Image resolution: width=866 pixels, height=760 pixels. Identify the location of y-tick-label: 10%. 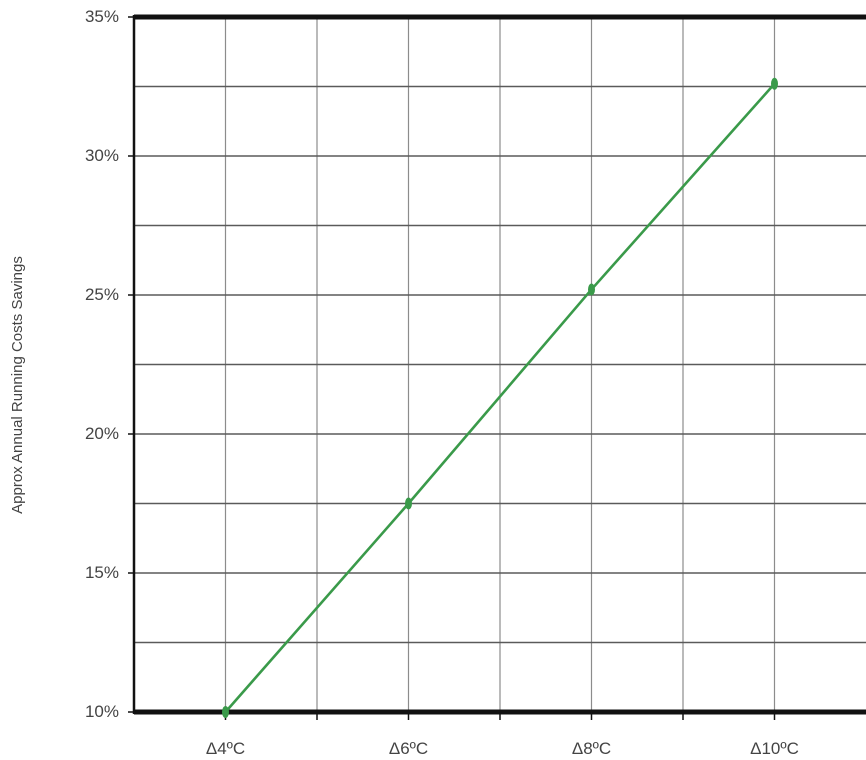
(102, 711).